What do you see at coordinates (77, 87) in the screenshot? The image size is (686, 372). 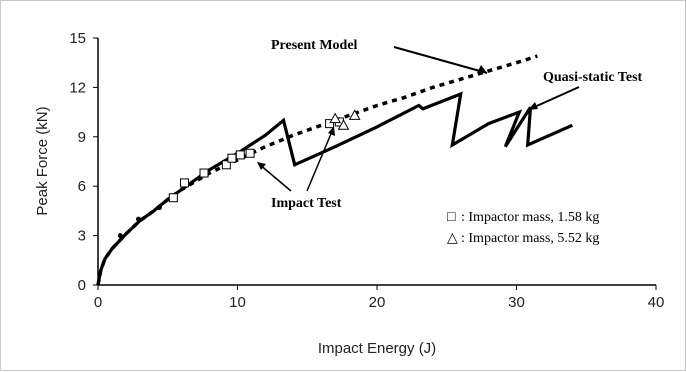 I see `y-tick-label: 12` at bounding box center [77, 87].